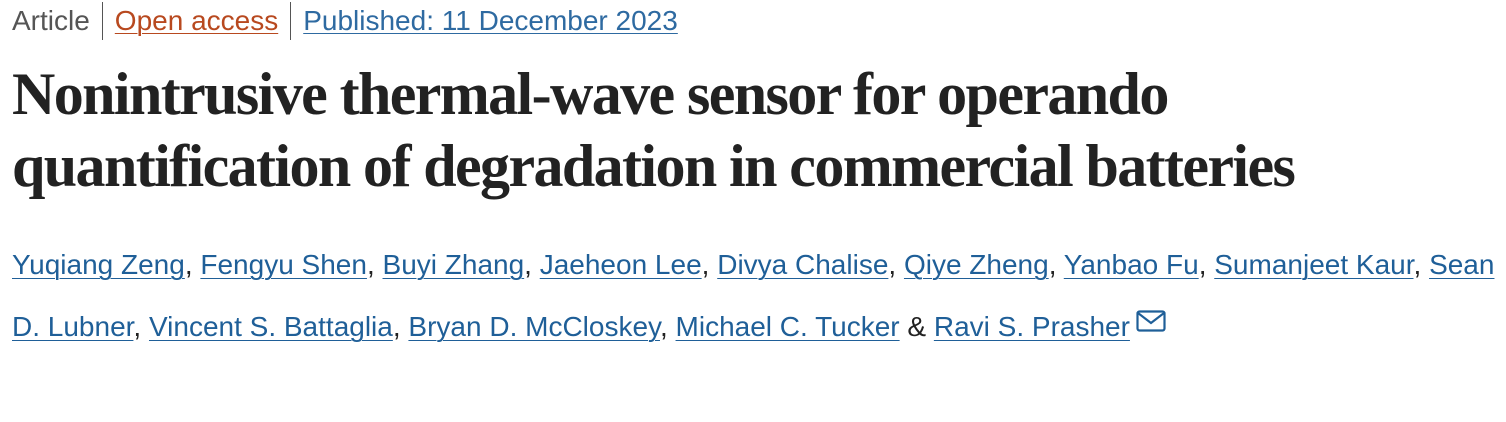  What do you see at coordinates (976, 264) in the screenshot?
I see `author-link: Qiye Zheng` at bounding box center [976, 264].